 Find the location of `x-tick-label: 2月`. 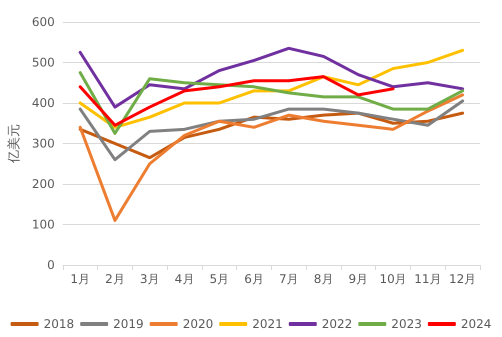

x-tick-label: 2月 is located at coordinates (115, 279).